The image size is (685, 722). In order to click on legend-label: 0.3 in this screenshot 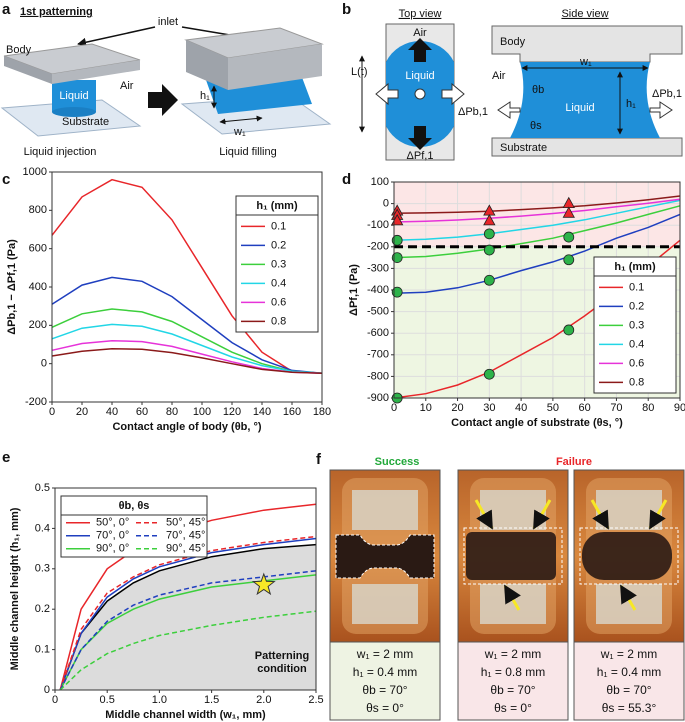, I will do `click(278, 264)`.